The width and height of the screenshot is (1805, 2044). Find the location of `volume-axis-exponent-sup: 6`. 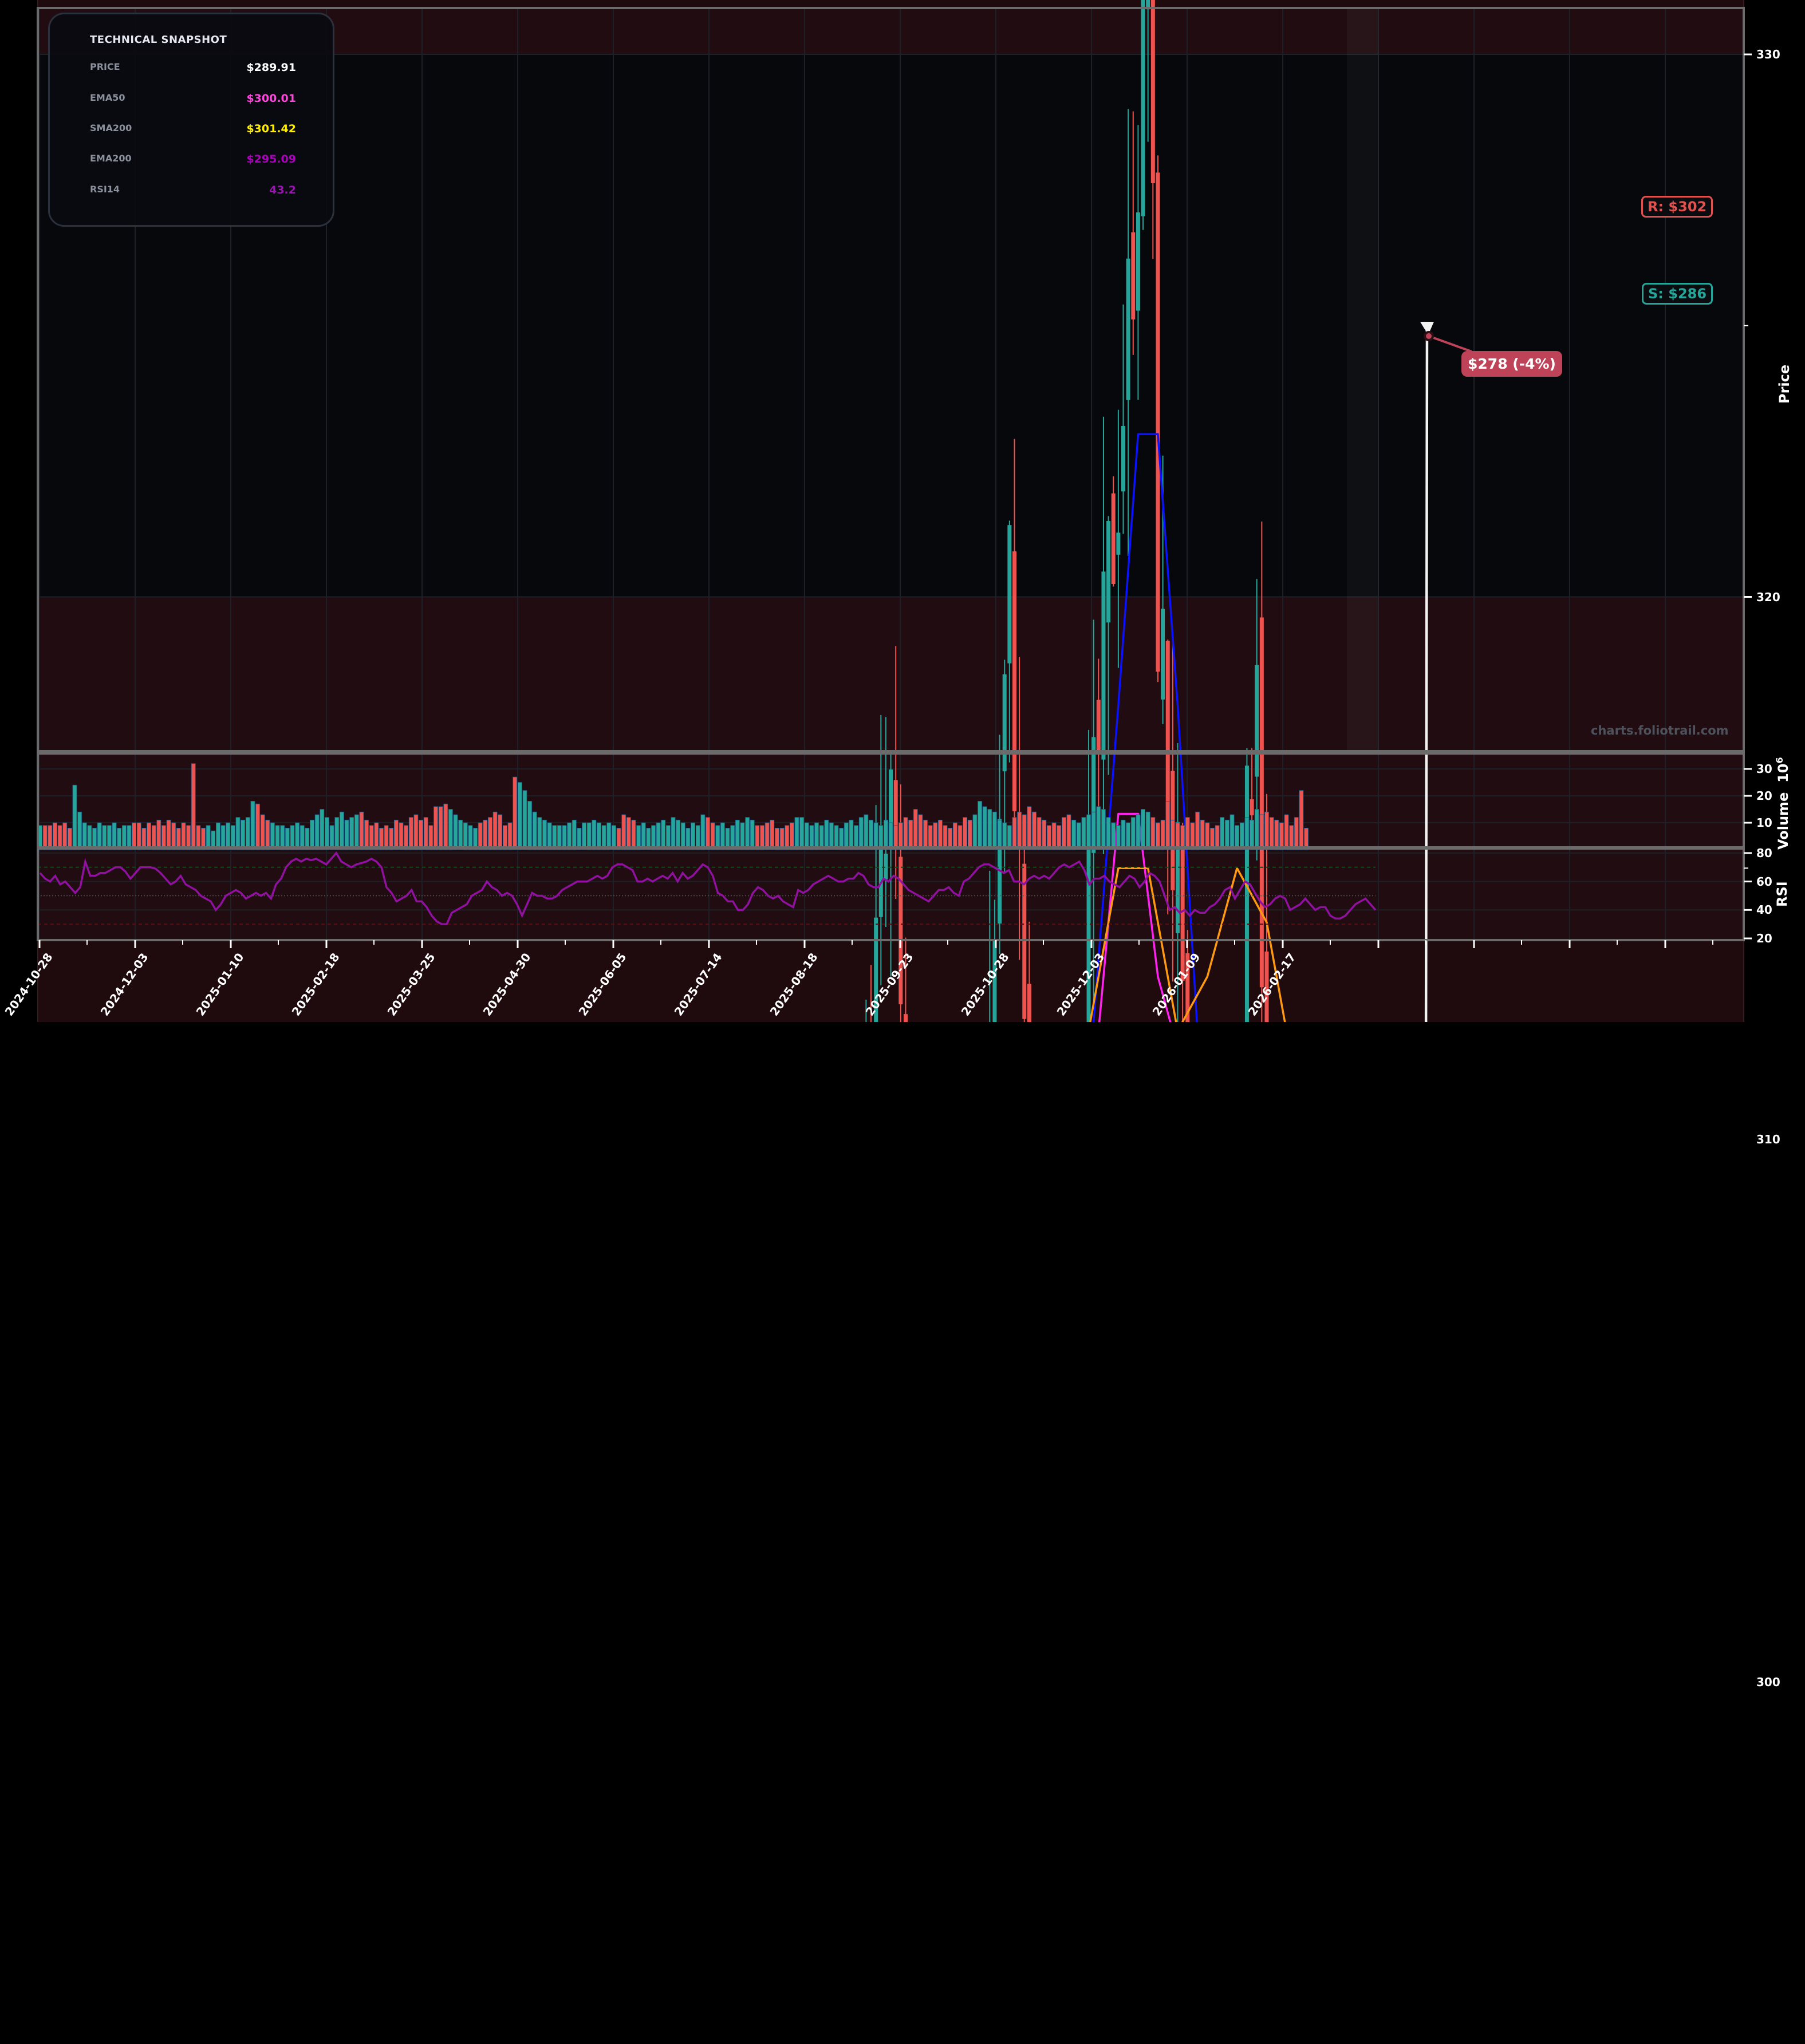

volume-axis-exponent-sup: 6 is located at coordinates (1779, 760).